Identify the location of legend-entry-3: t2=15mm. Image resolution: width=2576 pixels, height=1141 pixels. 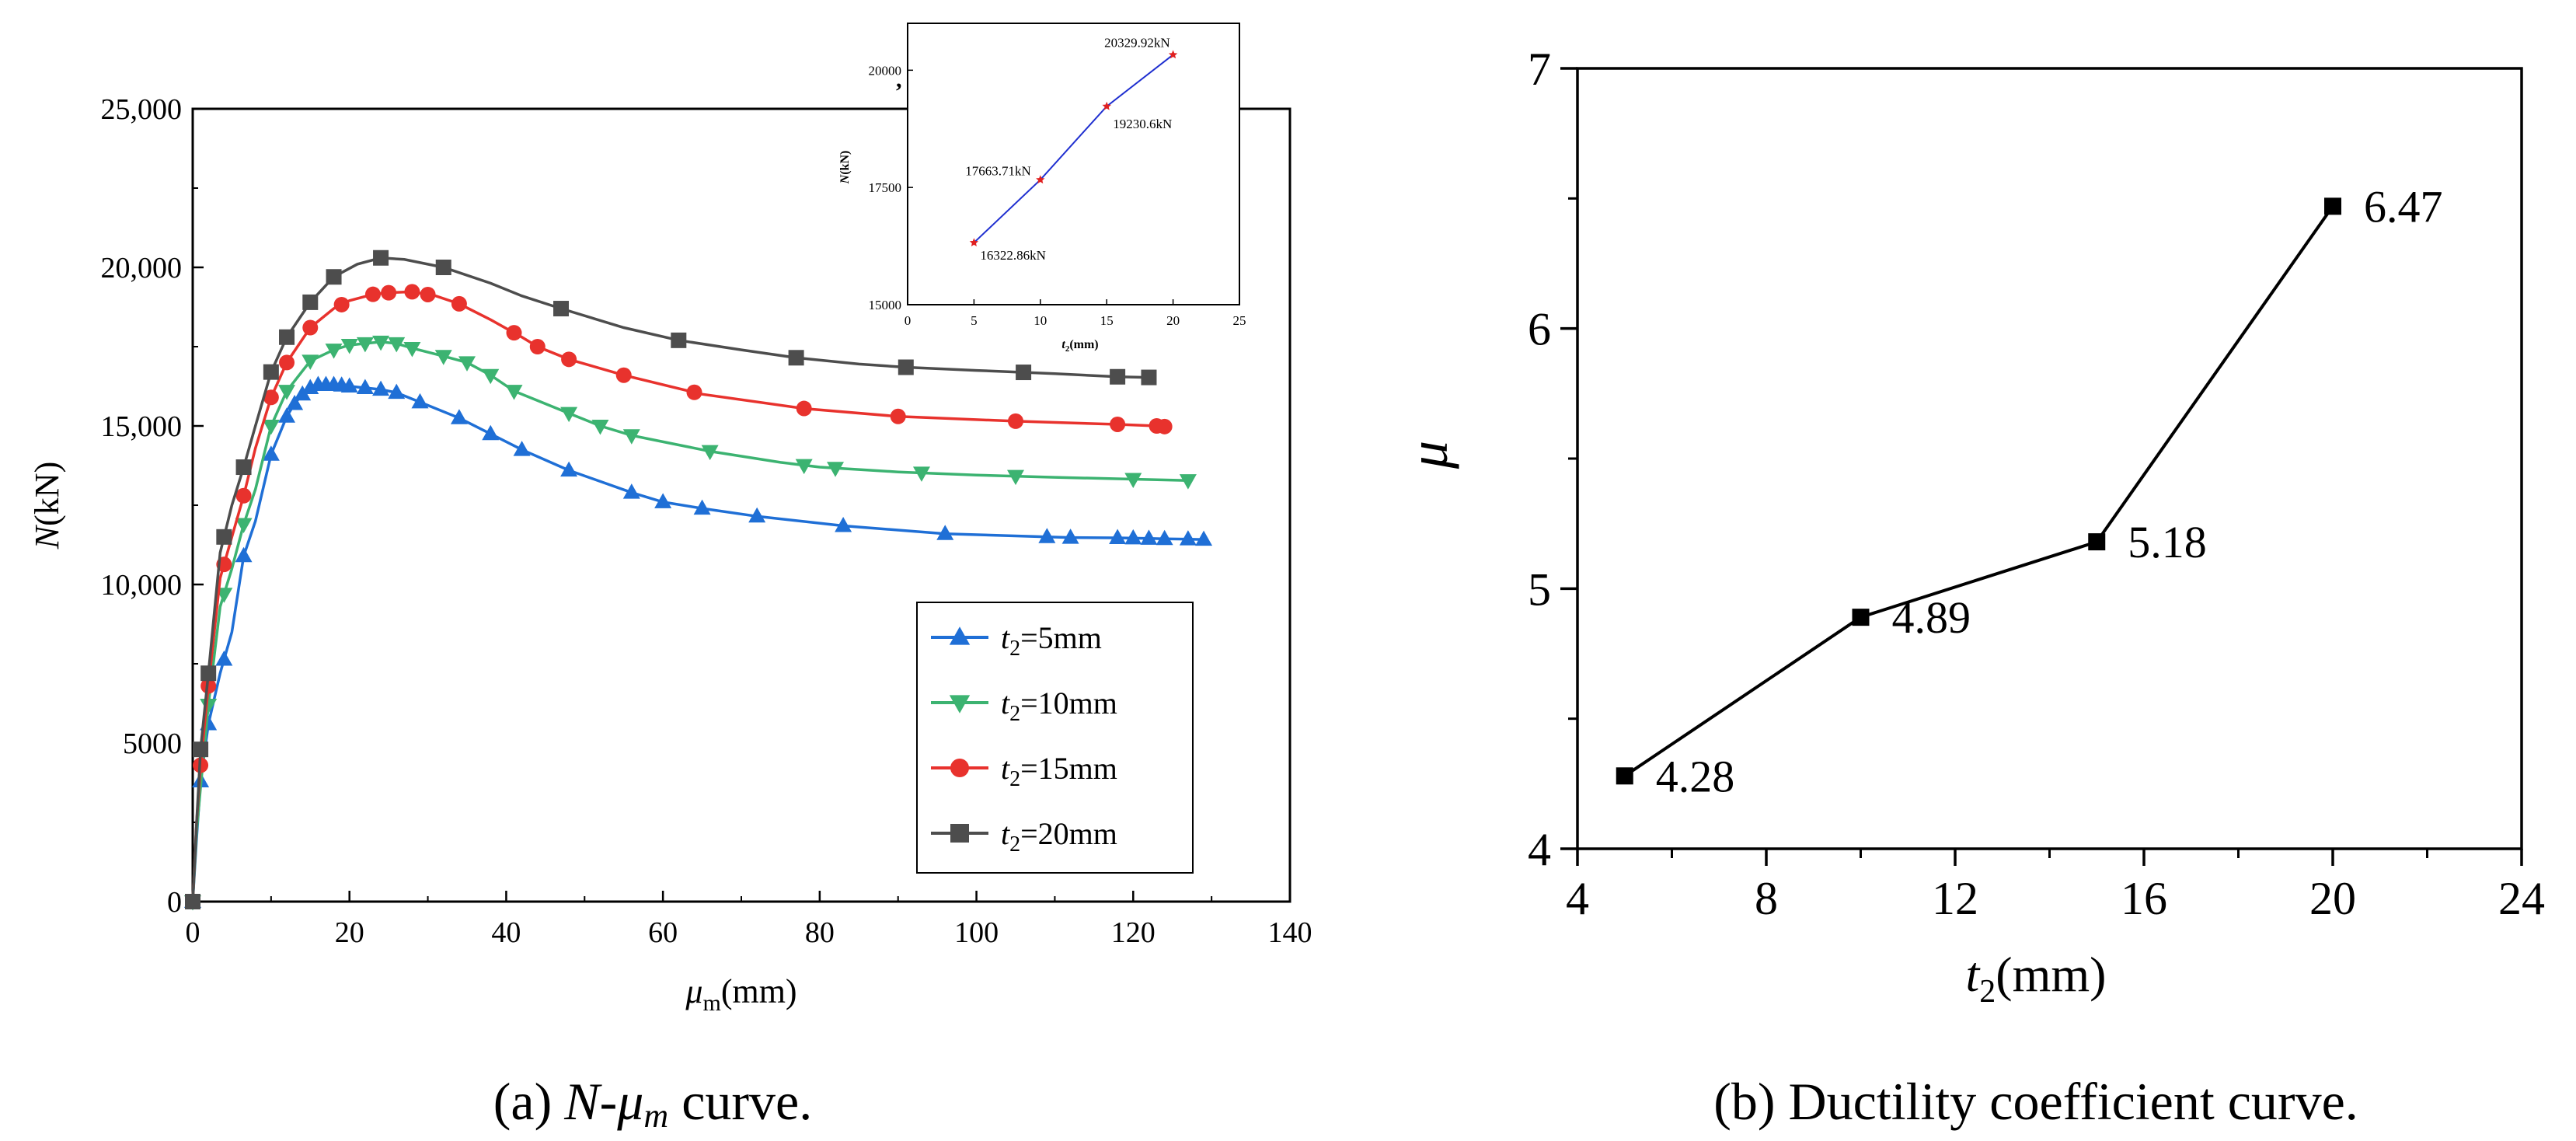
(1024, 771).